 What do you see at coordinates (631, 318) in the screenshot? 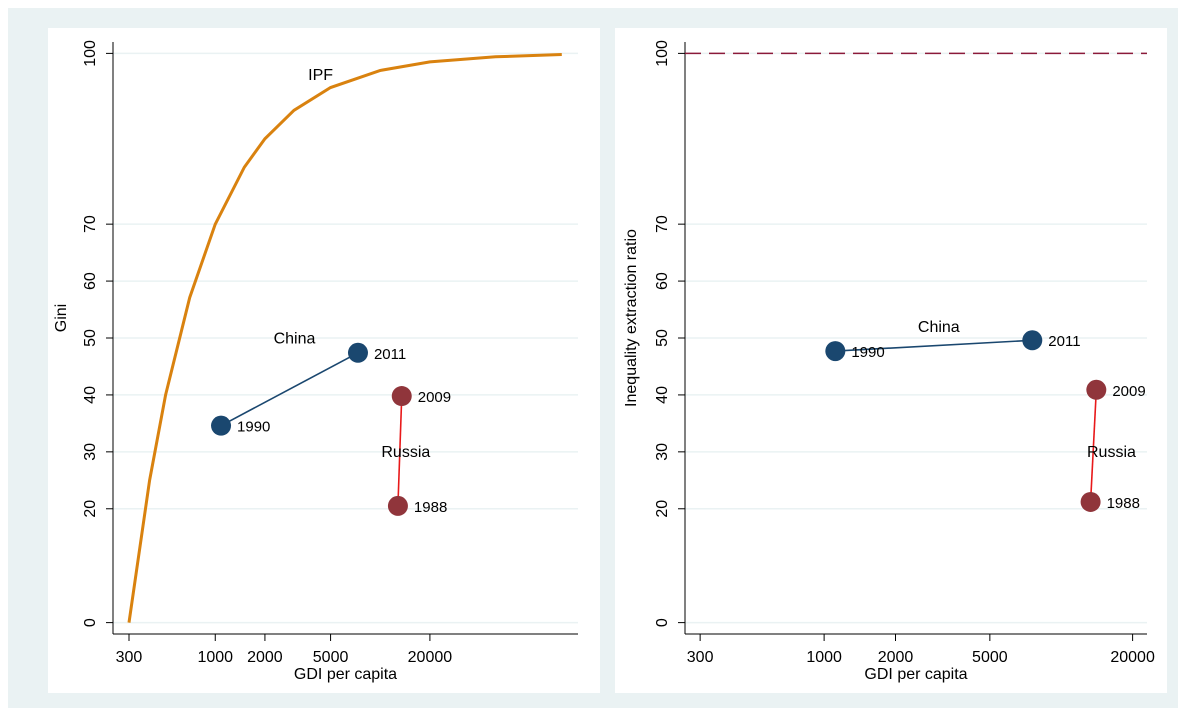
I see `y-axis-title: Inequality extraction ratio` at bounding box center [631, 318].